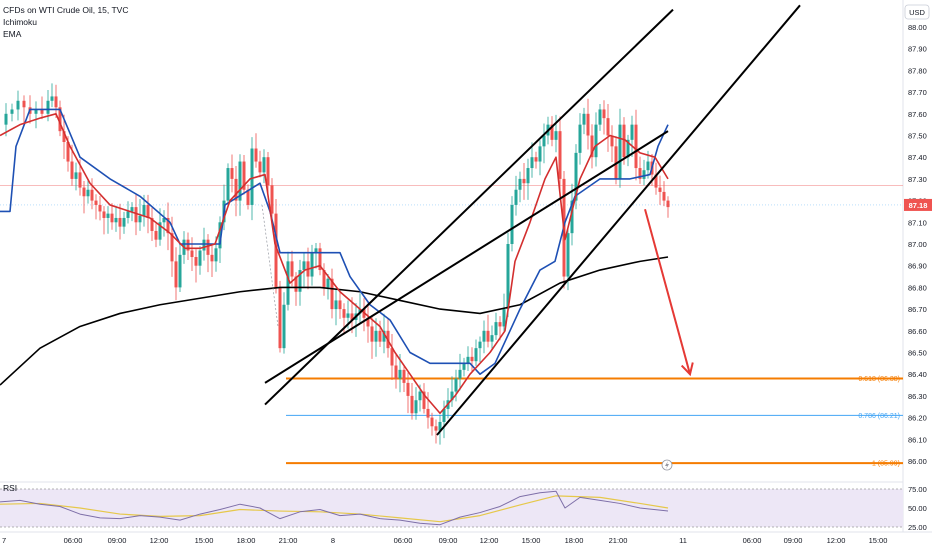 This screenshot has width=932, height=550. I want to click on time-tick-label: 09:00, so click(117, 540).